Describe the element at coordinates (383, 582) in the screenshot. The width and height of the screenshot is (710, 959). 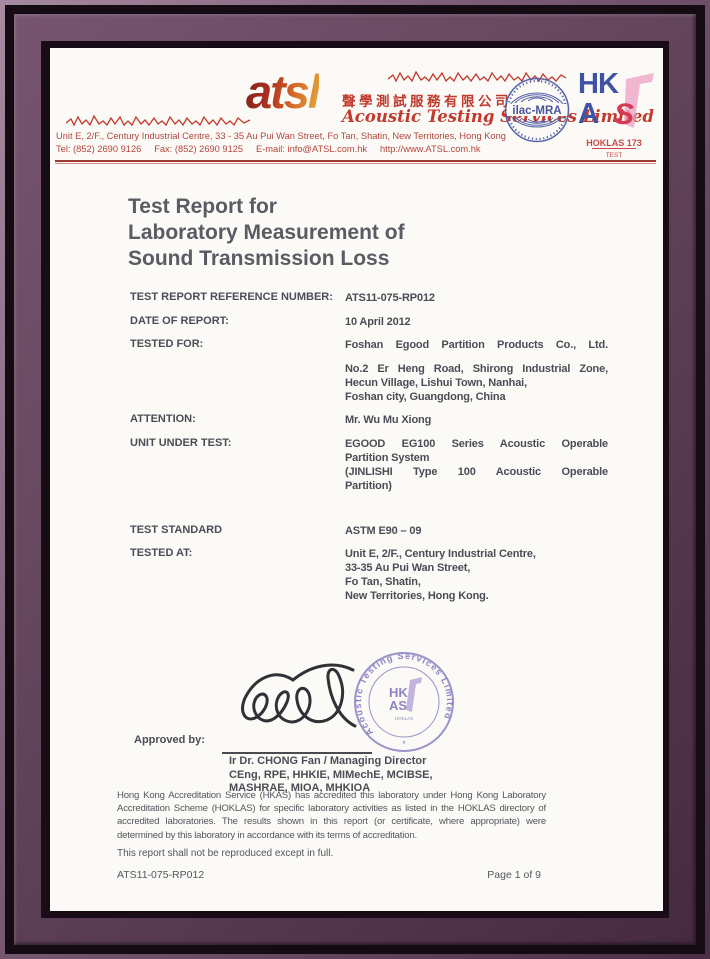
I see `tested-at-line: Fo Tan, Shatin,` at that location.